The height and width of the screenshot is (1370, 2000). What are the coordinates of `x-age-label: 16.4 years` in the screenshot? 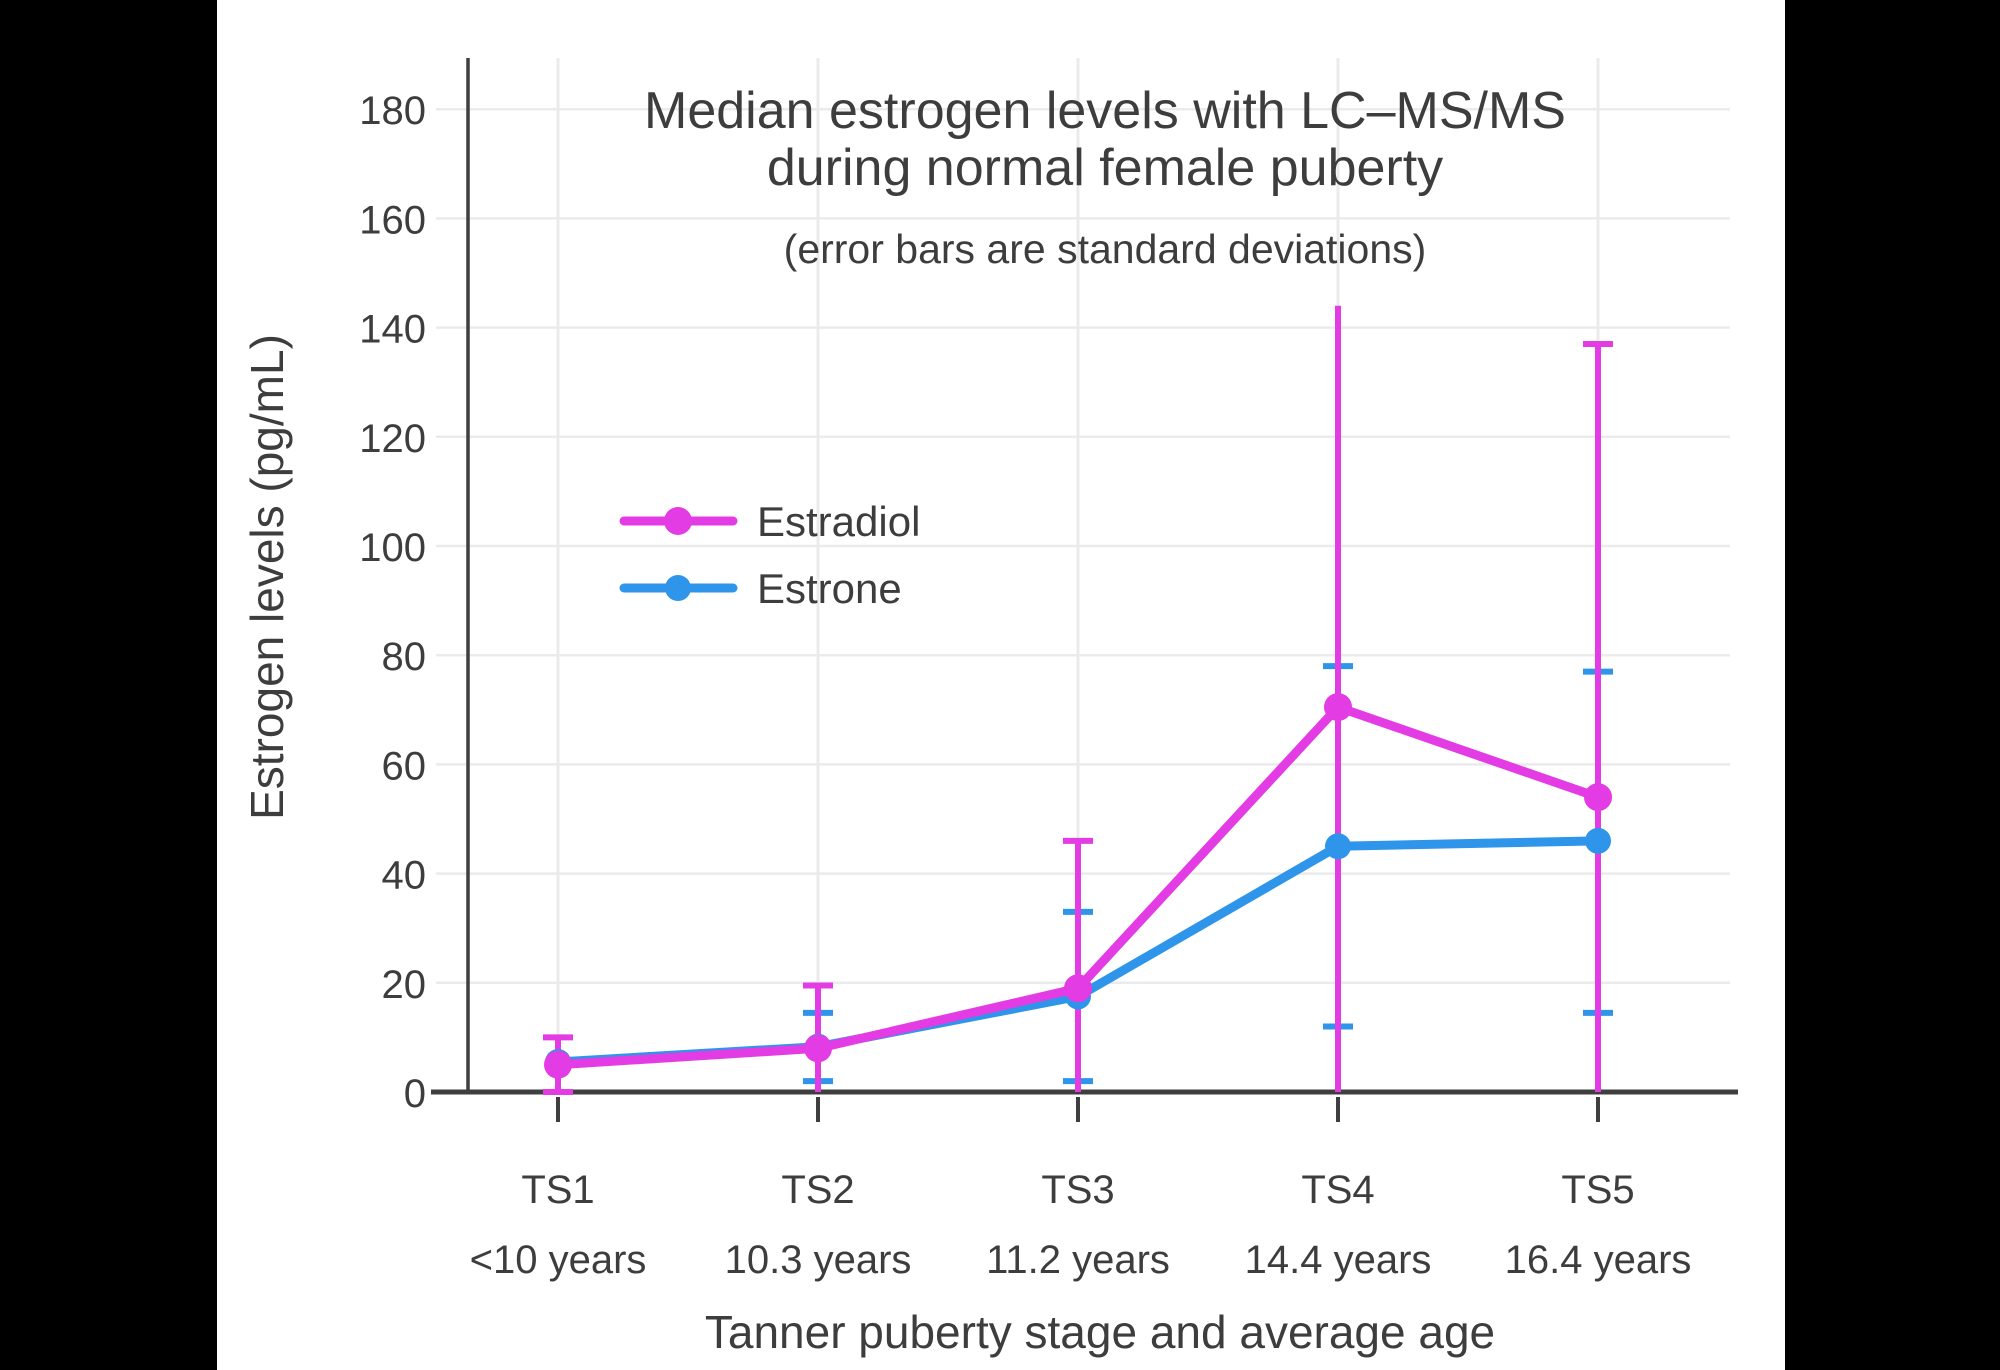 It's located at (1598, 1260).